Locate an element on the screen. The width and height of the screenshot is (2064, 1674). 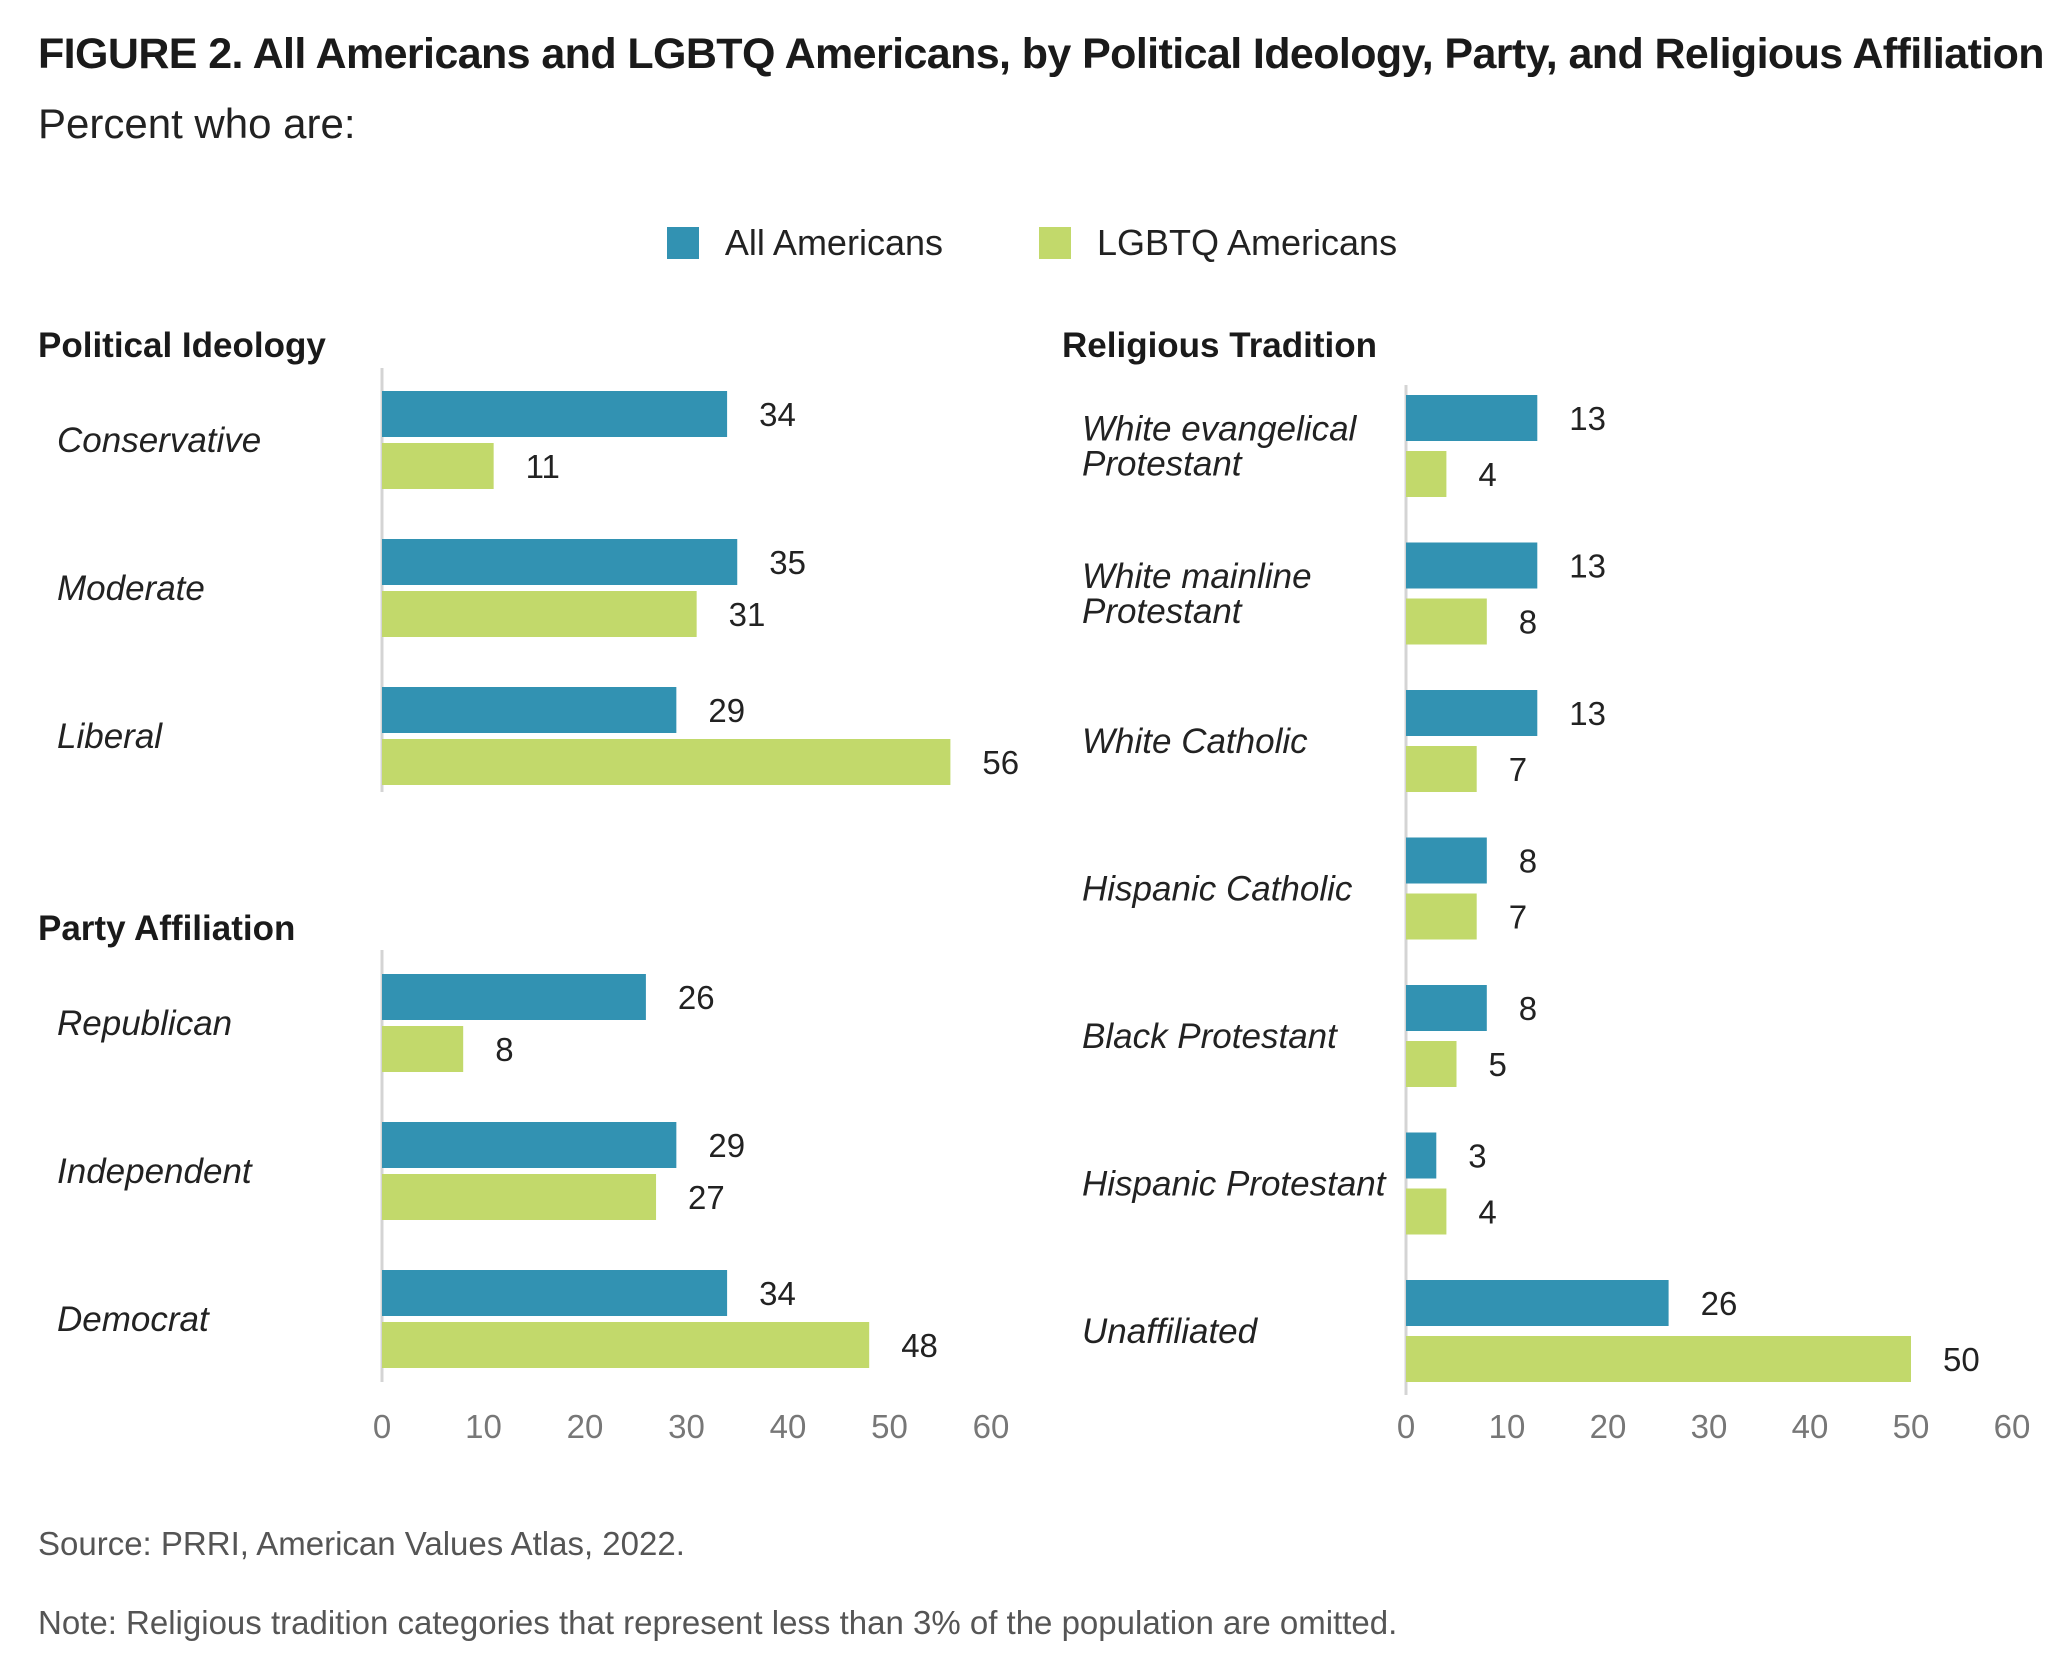
legend-swatch-all-americans is located at coordinates (682, 243).